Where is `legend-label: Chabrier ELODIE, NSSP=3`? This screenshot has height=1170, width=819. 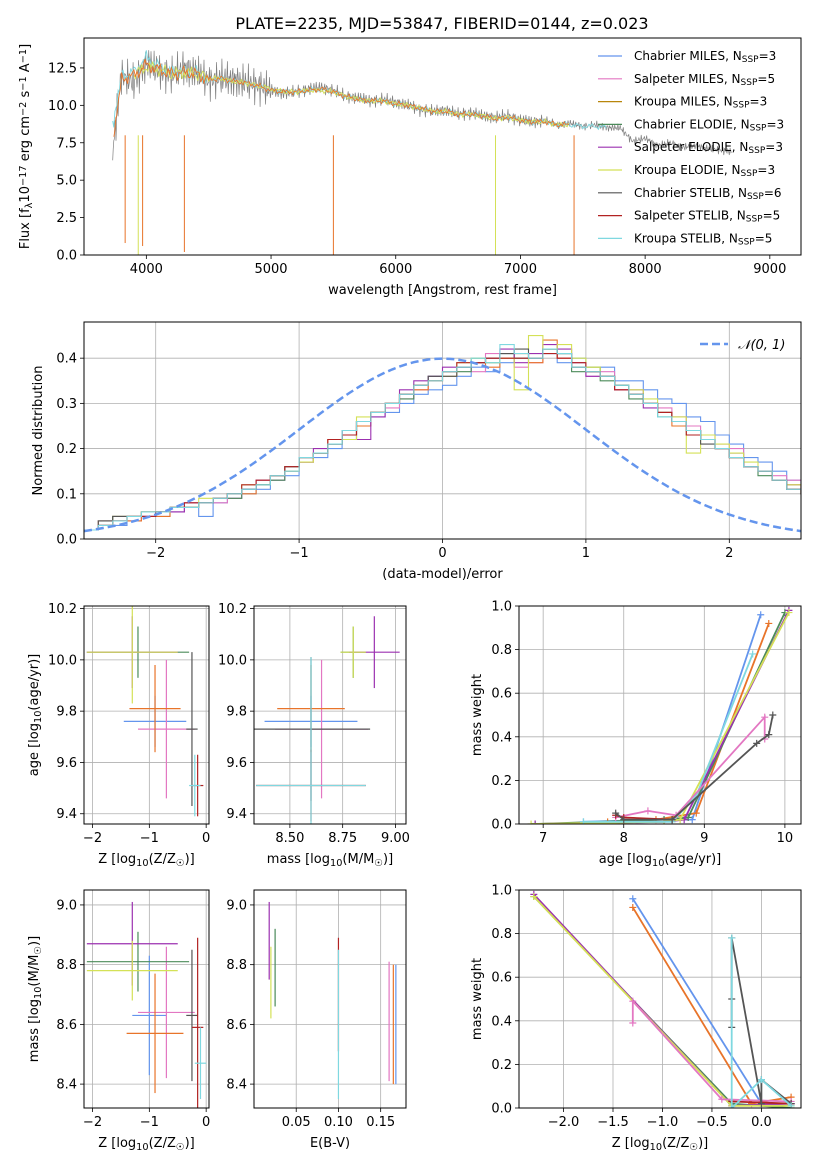 legend-label: Chabrier ELODIE, NSSP=3 is located at coordinates (709, 125).